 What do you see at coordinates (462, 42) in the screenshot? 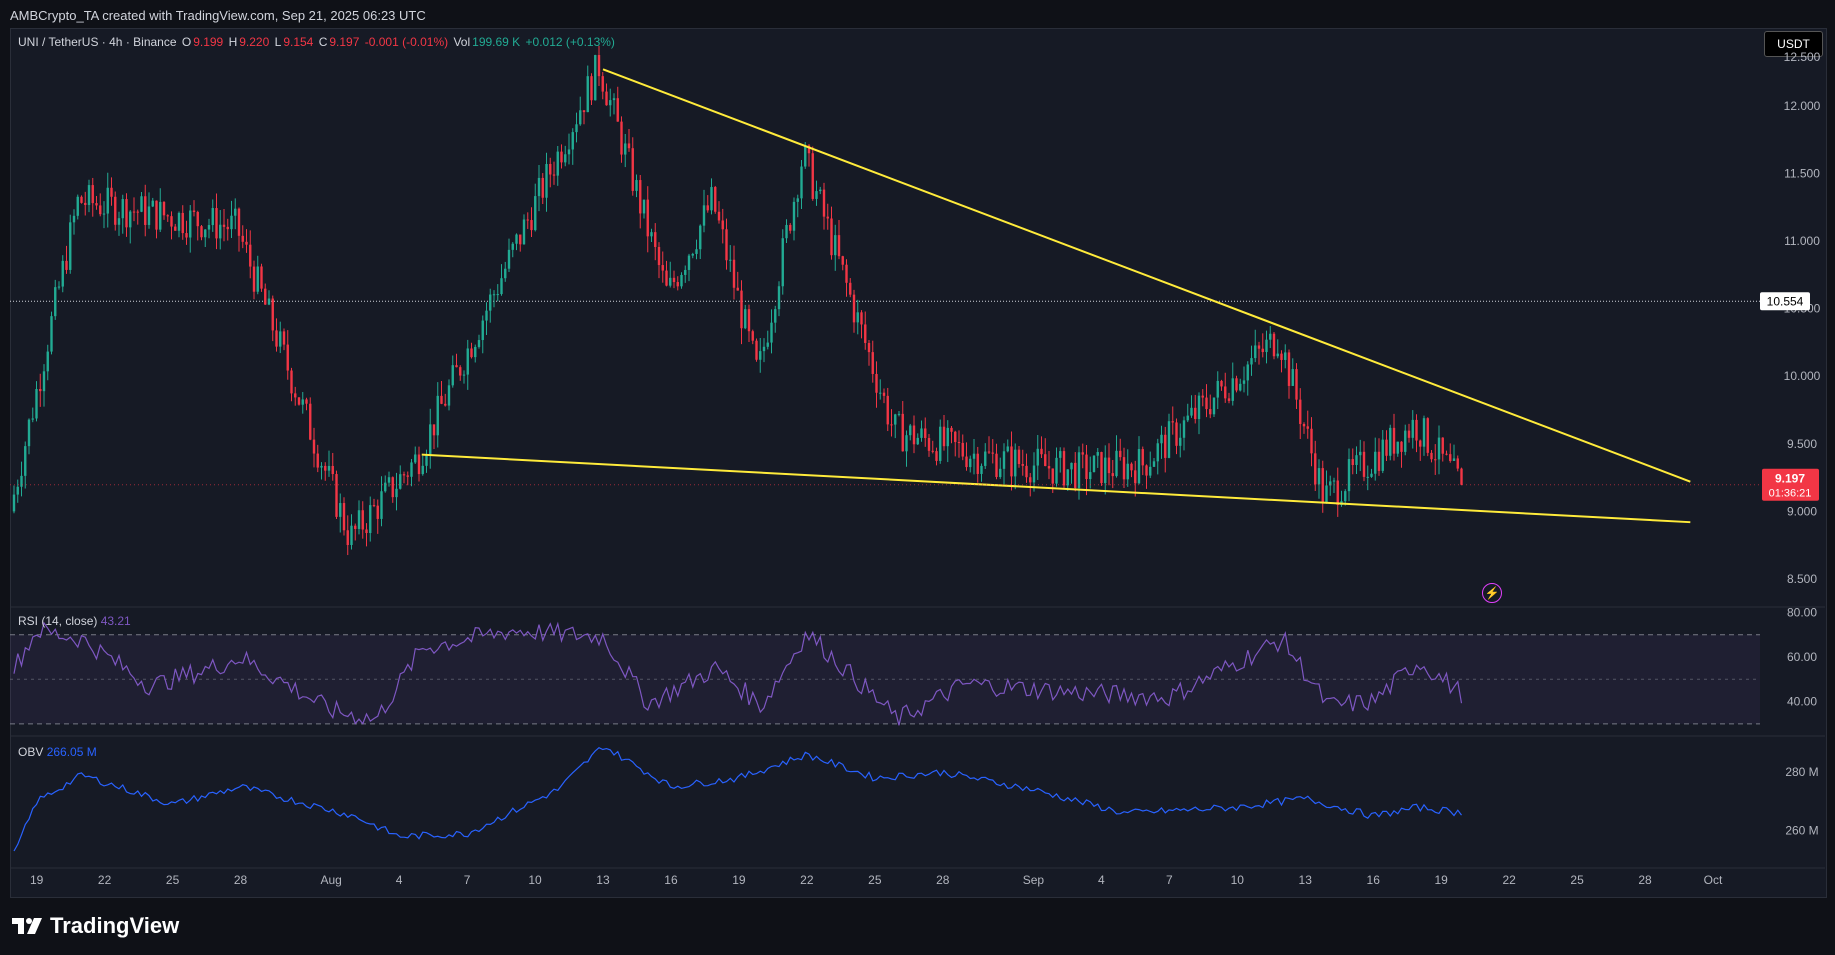
I see `volume-label: Vol` at bounding box center [462, 42].